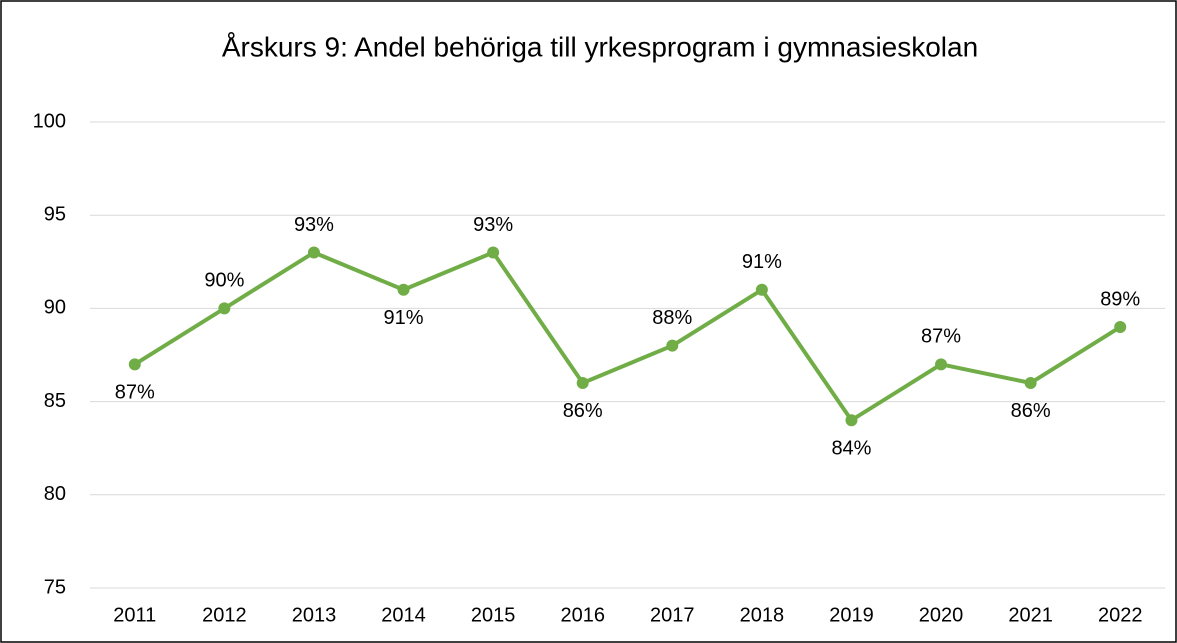 The height and width of the screenshot is (643, 1177). What do you see at coordinates (55, 214) in the screenshot?
I see `y-tick-label: 95` at bounding box center [55, 214].